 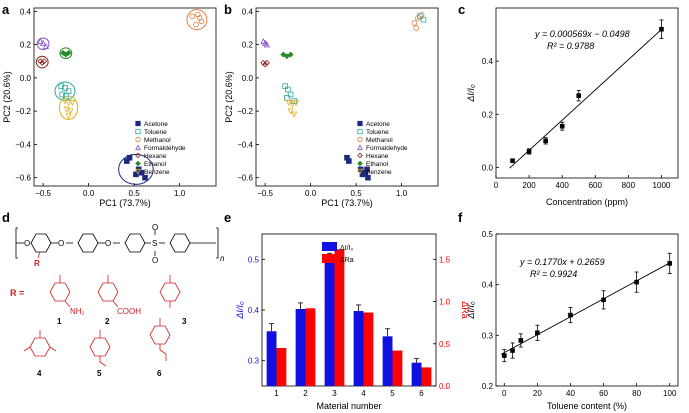 I want to click on y-tick-label: −0.4, so click(x=245, y=144).